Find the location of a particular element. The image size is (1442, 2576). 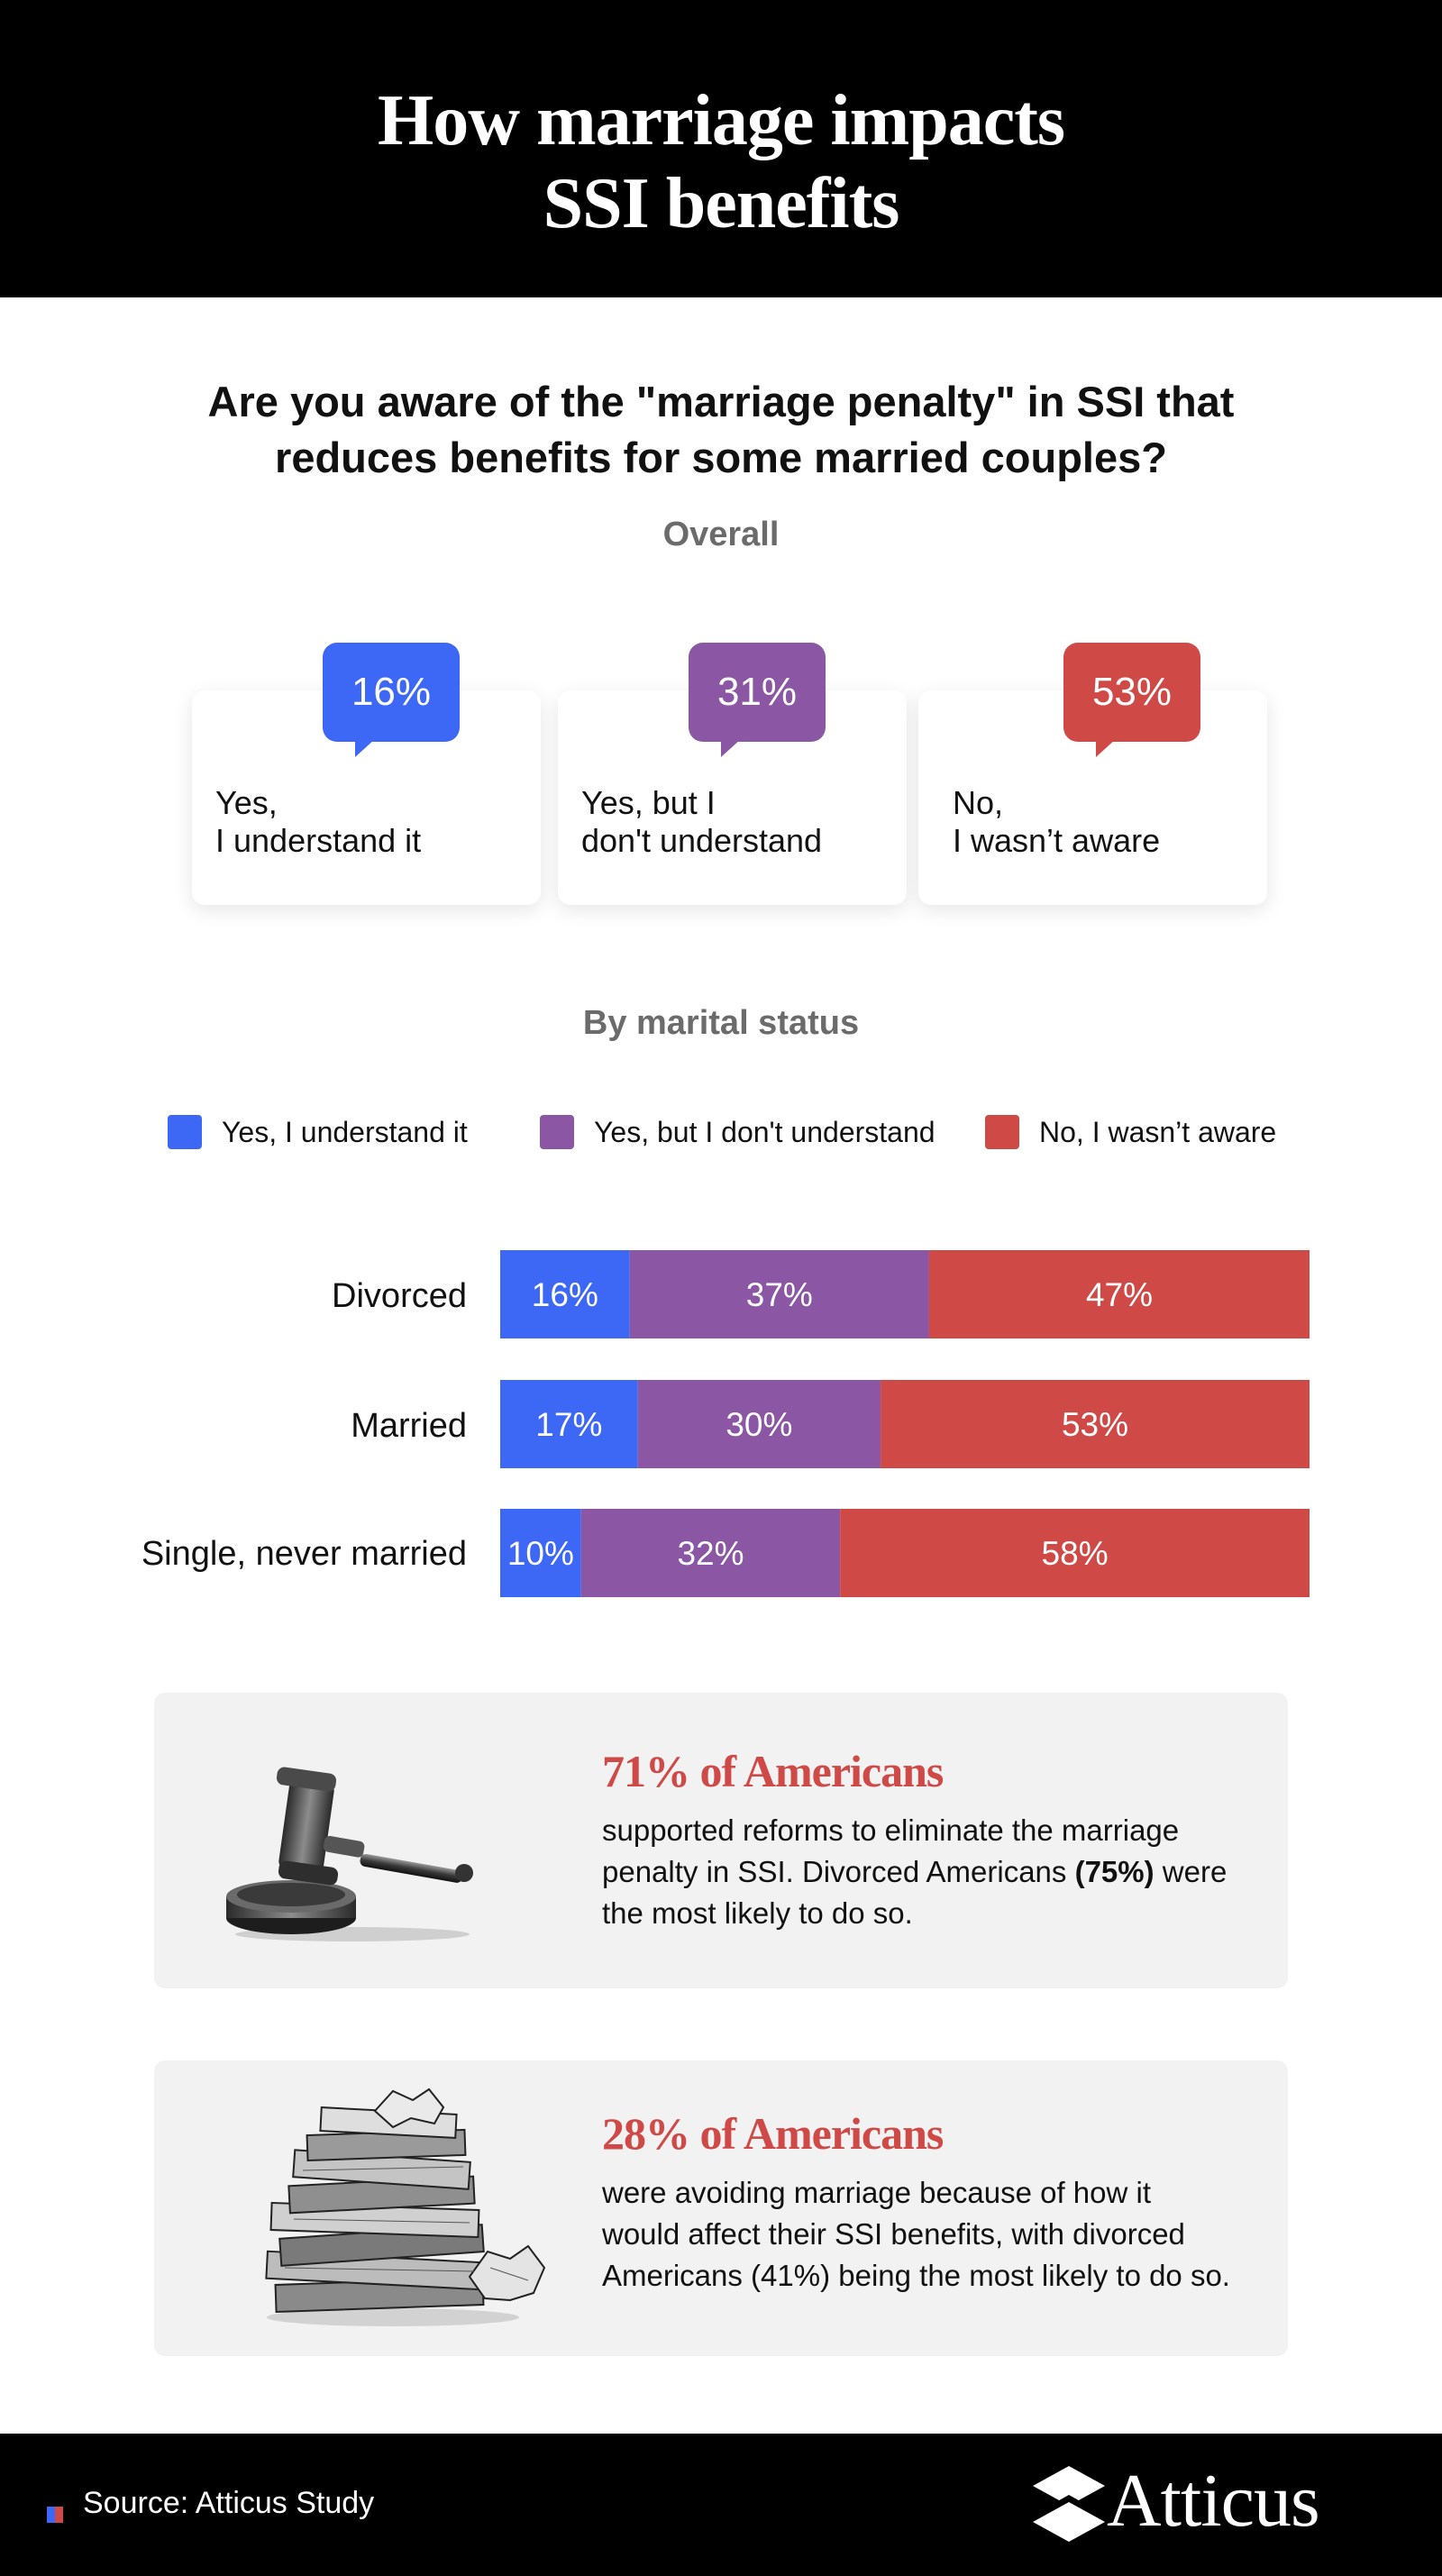

bar-data-label: 10% is located at coordinates (540, 1553).